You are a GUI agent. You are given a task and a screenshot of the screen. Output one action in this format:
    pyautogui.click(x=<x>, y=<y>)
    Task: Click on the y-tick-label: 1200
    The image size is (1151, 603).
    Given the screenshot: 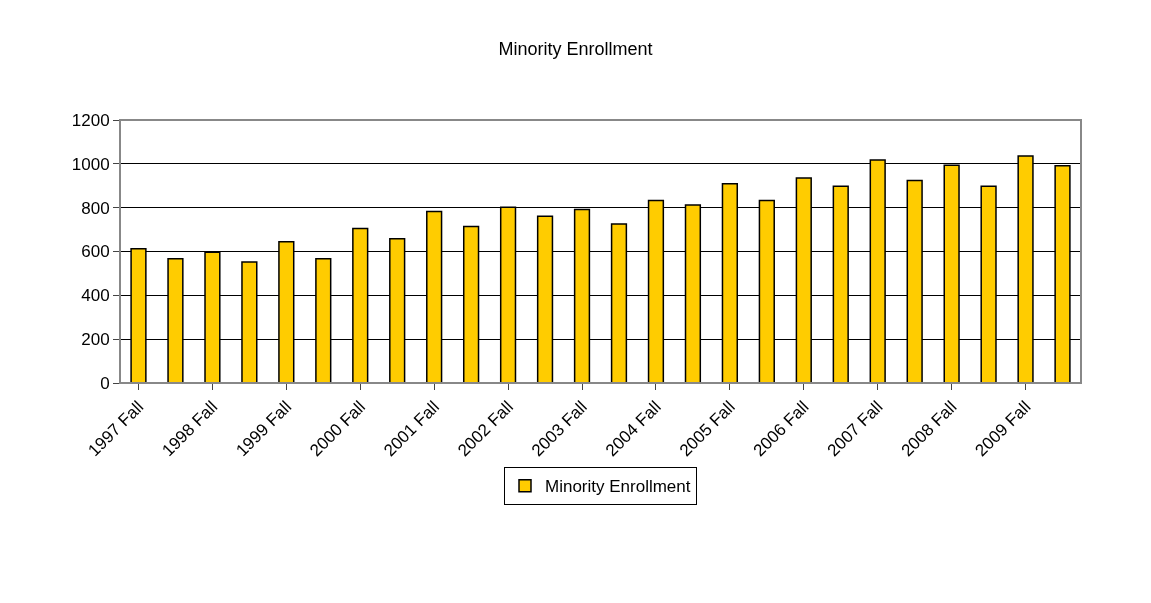 What is the action you would take?
    pyautogui.click(x=90, y=120)
    